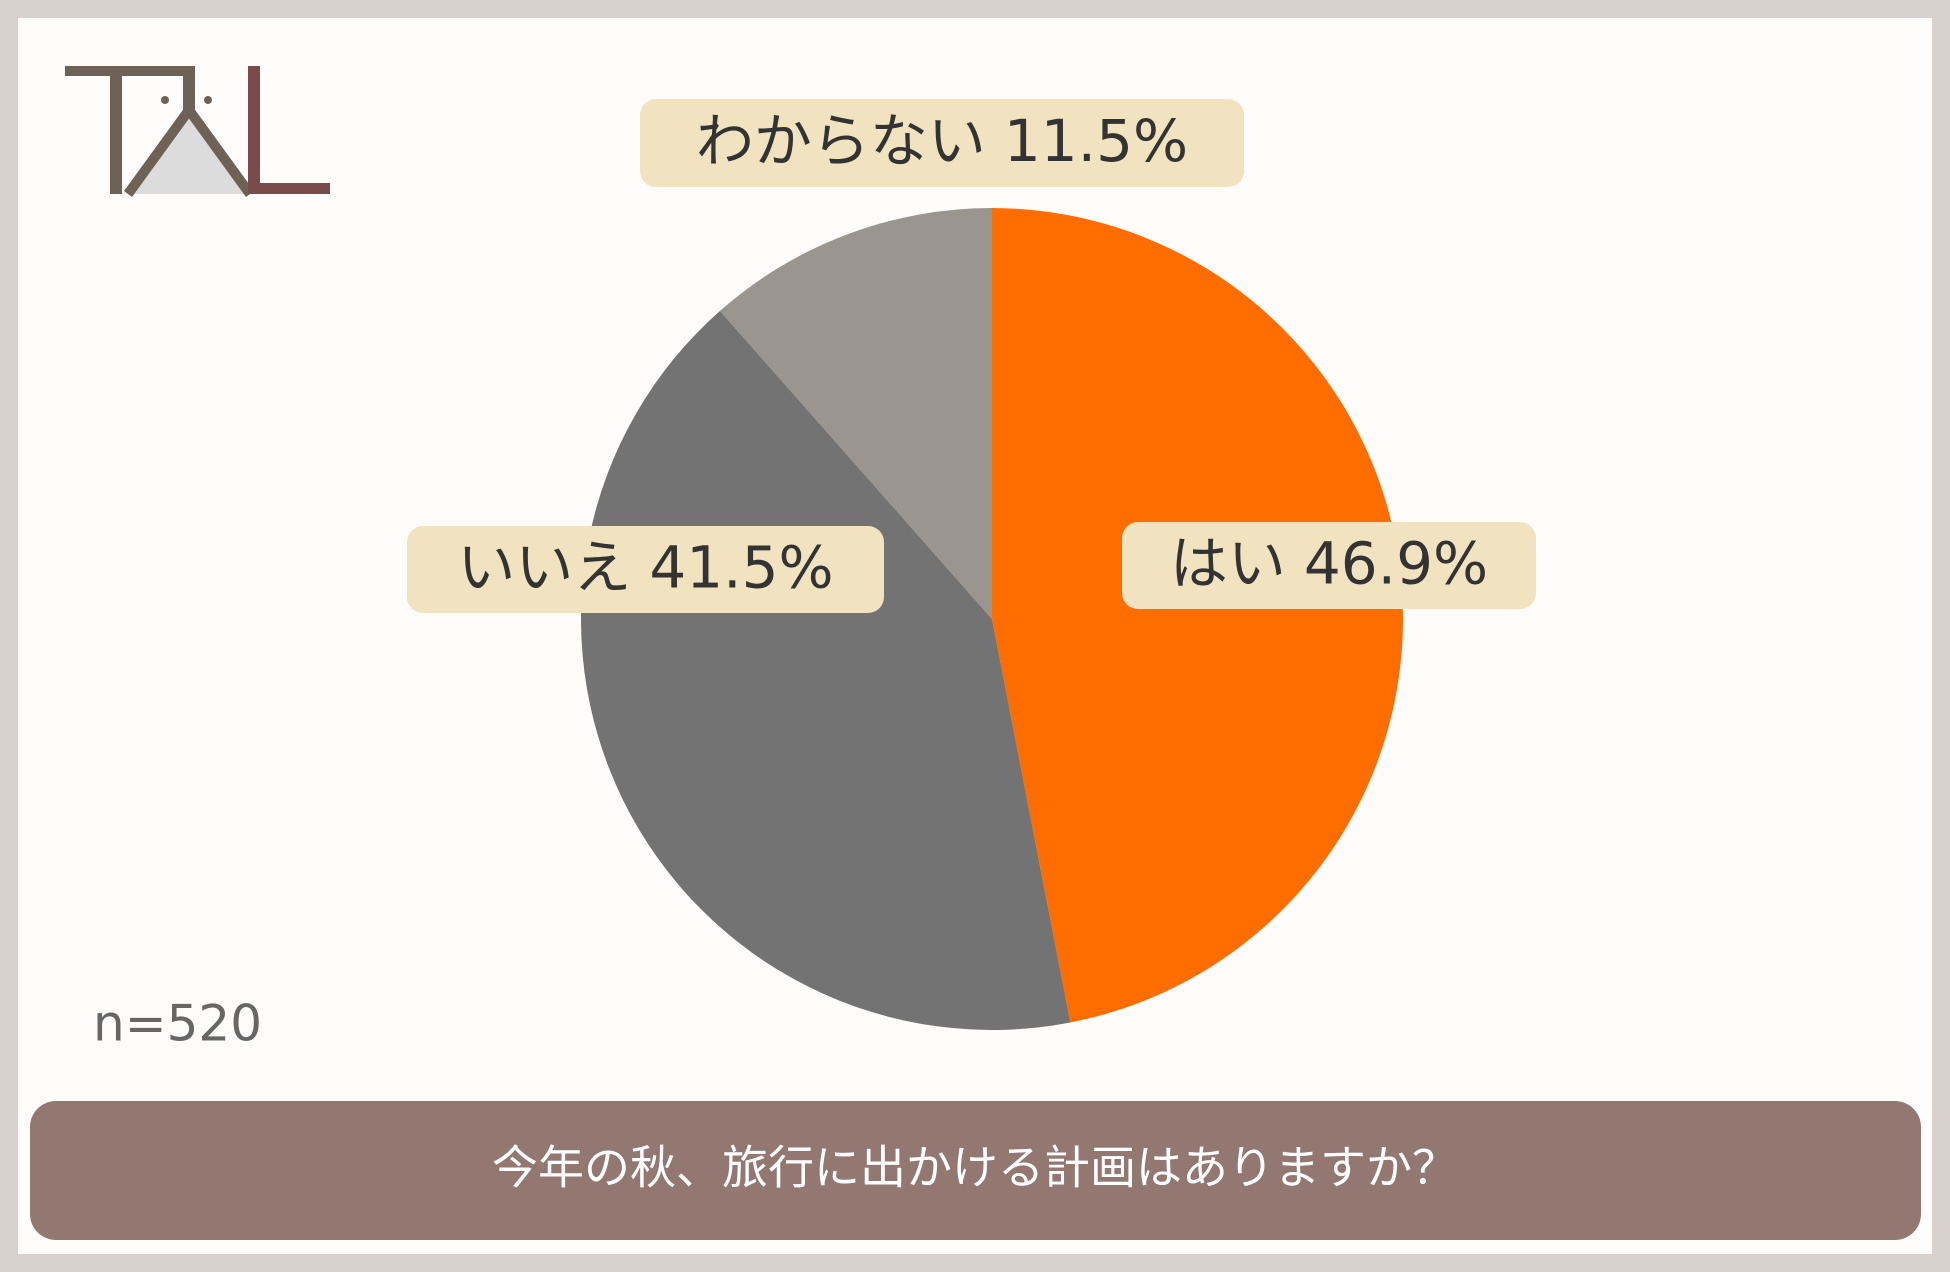 The width and height of the screenshot is (1950, 1272). I want to click on value-label: 46.9%, so click(1396, 564).